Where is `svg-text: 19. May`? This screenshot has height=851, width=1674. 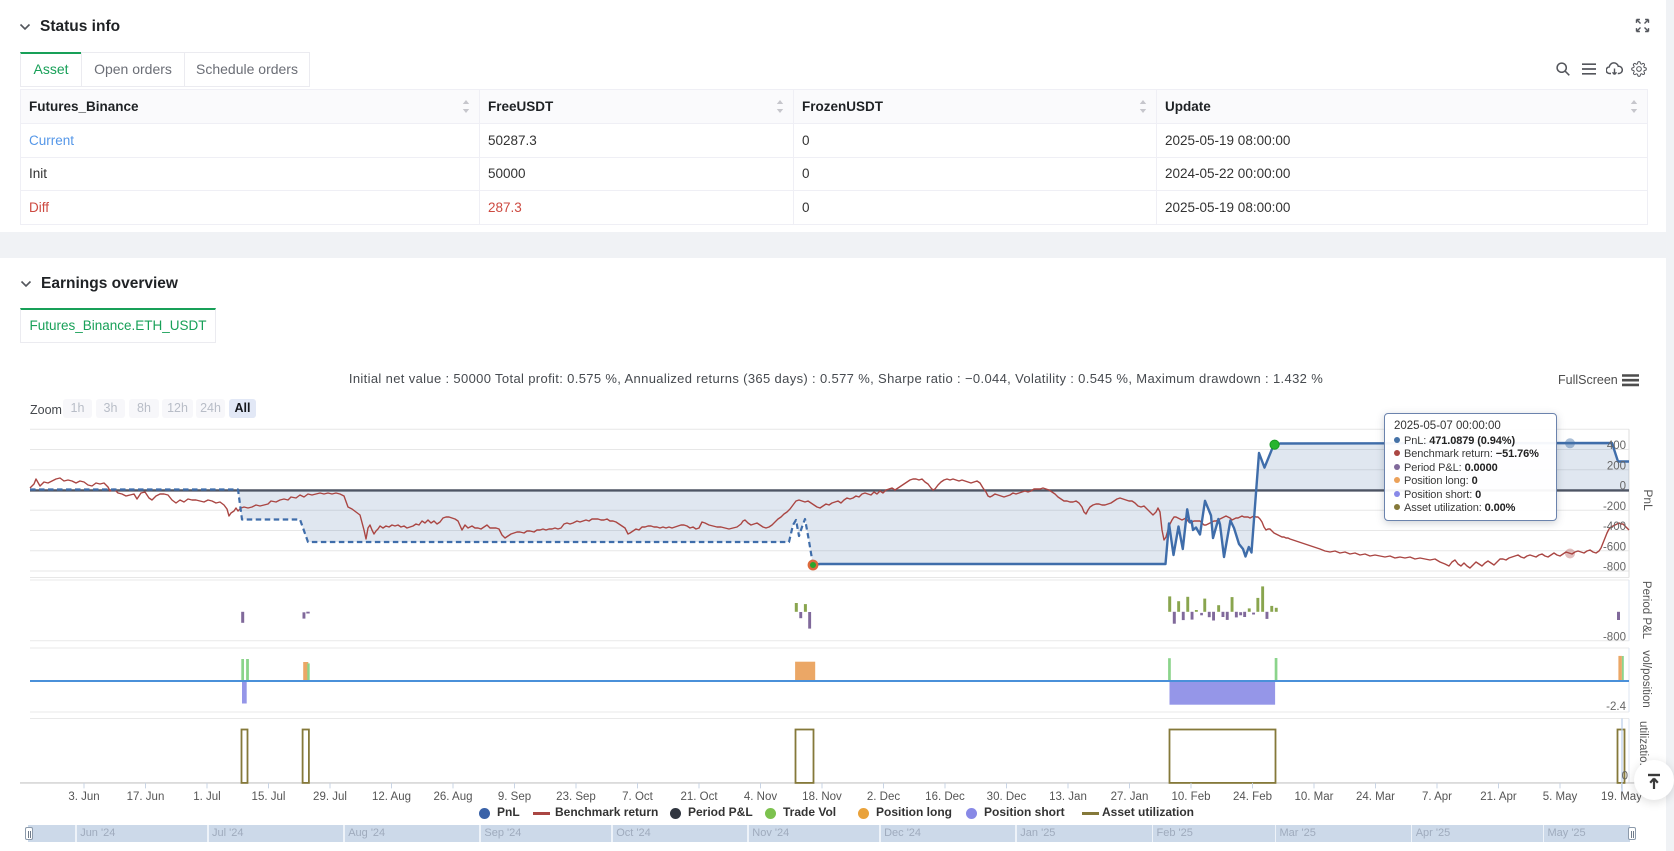 svg-text: 19. May is located at coordinates (1621, 797).